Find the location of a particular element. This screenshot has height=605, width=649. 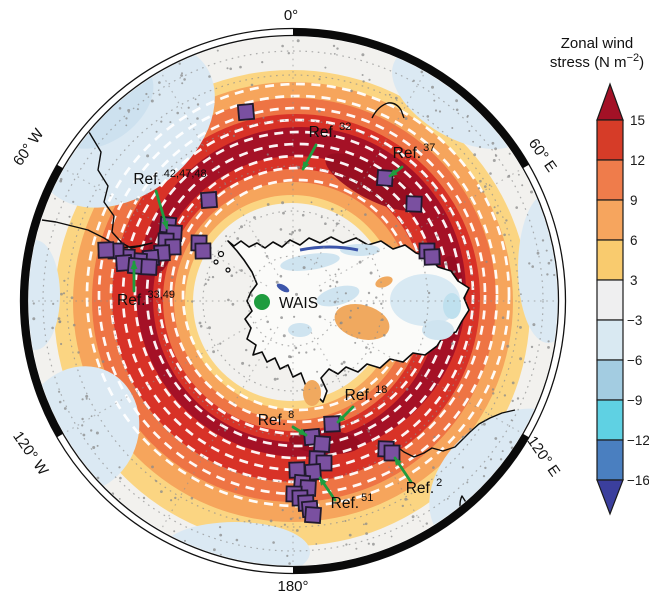

colorbar-title-line1: Zonal wind is located at coordinates (597, 43).